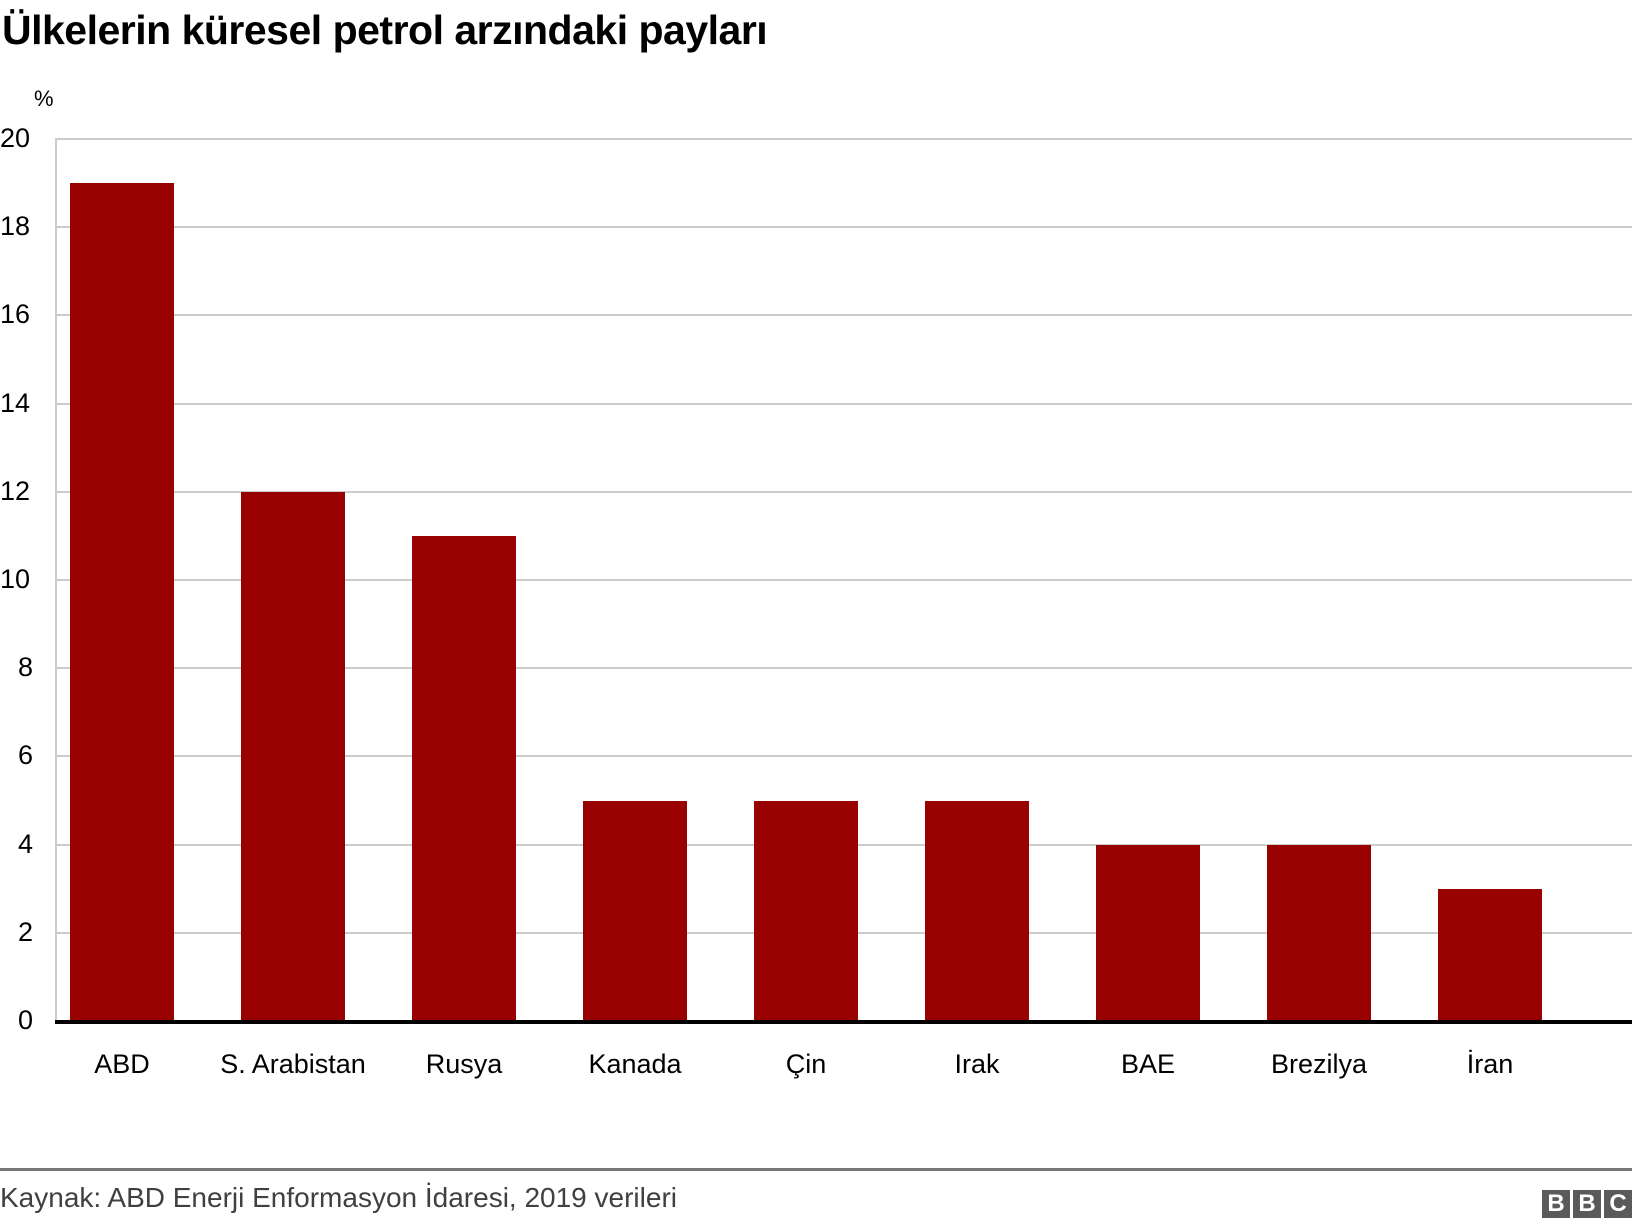 Image resolution: width=1632 pixels, height=1224 pixels. Describe the element at coordinates (15, 490) in the screenshot. I see `y-tick-label: 12` at that location.